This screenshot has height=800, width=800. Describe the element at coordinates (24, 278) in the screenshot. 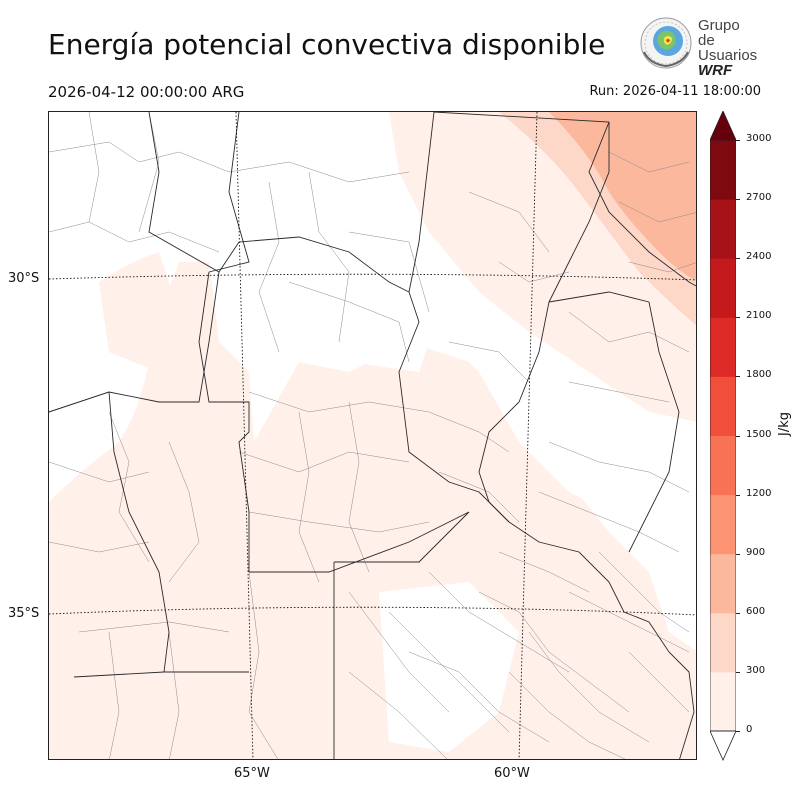

I see `lat-label-30s: 30°S` at that location.